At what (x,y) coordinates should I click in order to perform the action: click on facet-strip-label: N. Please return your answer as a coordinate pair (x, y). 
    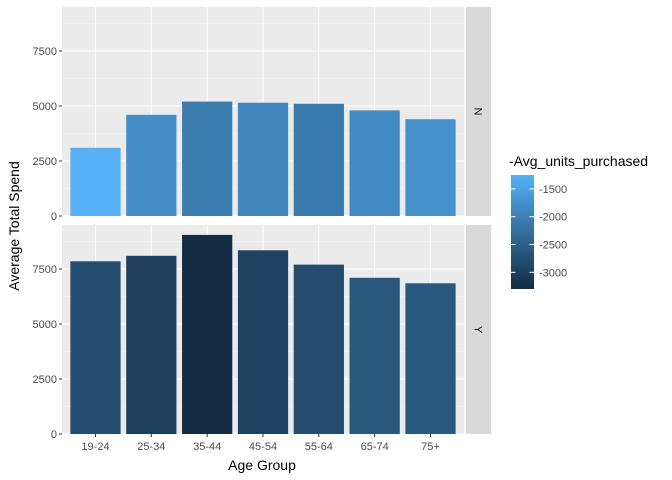
    Looking at the image, I should click on (478, 112).